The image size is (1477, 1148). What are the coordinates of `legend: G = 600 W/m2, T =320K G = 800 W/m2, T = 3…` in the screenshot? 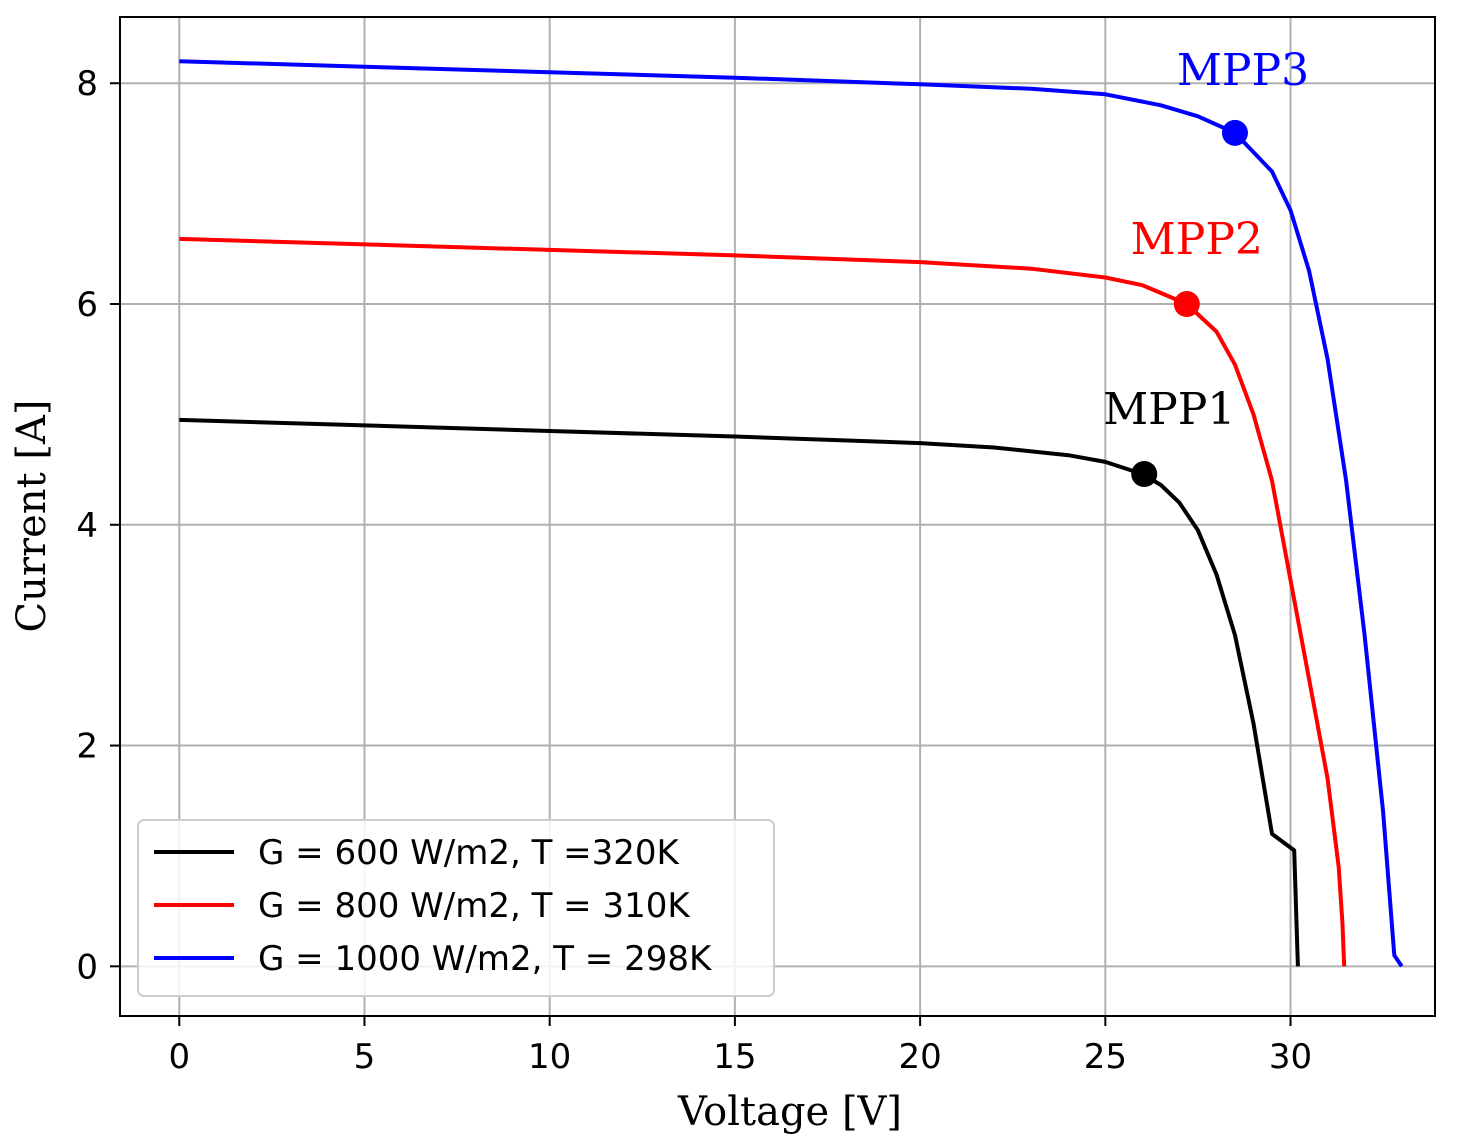 It's located at (456, 908).